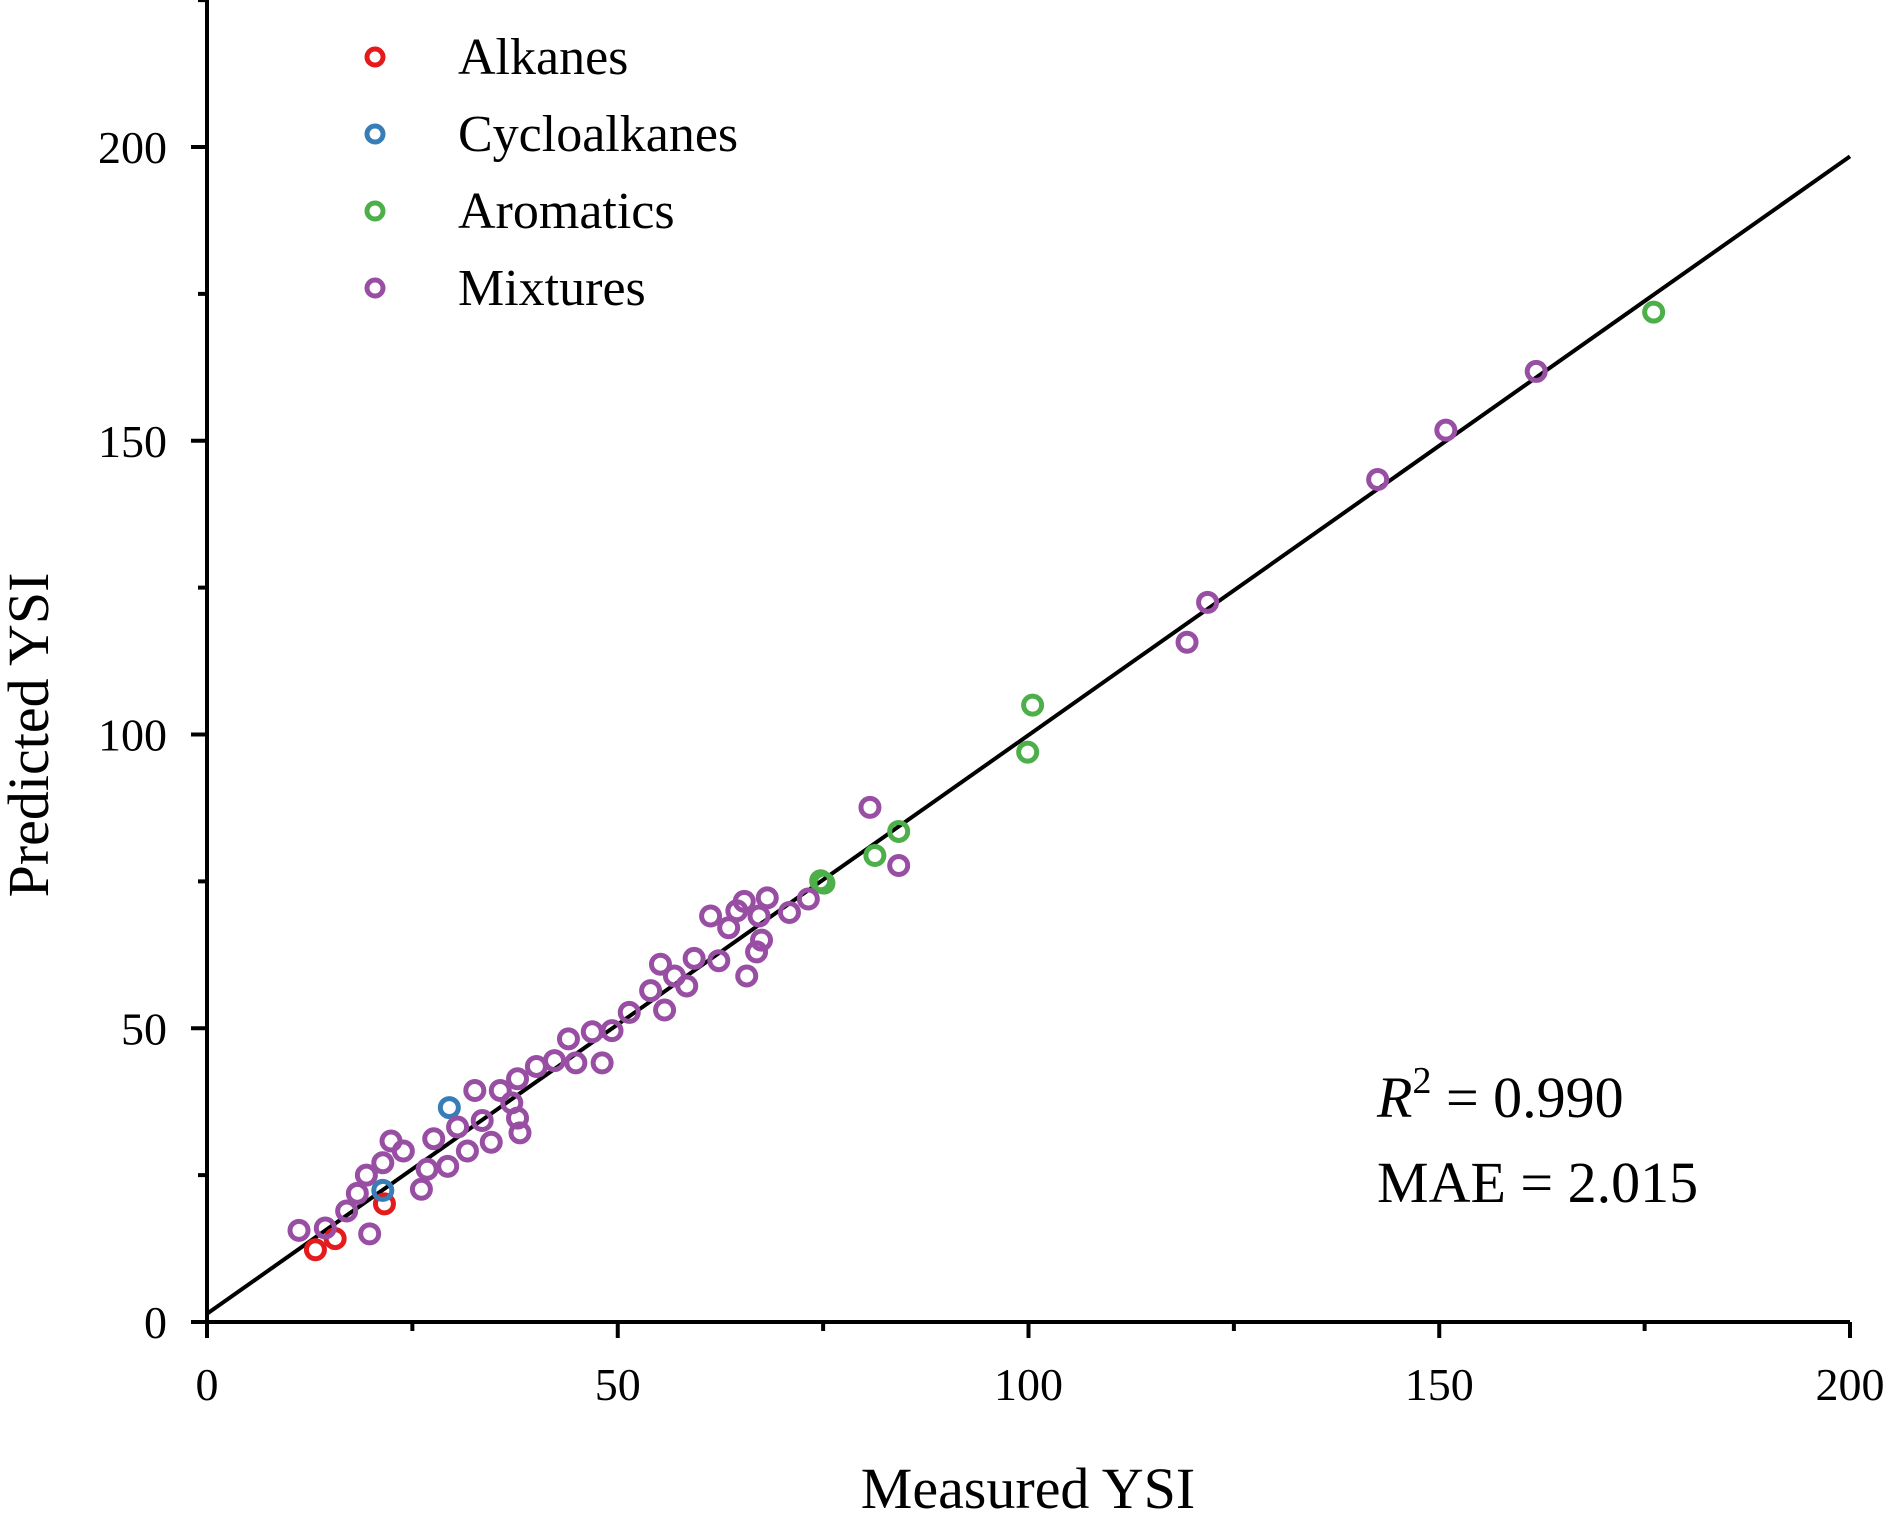  Describe the element at coordinates (1500, 1095) in the screenshot. I see `r2-annotation: R2 = 0.990` at that location.